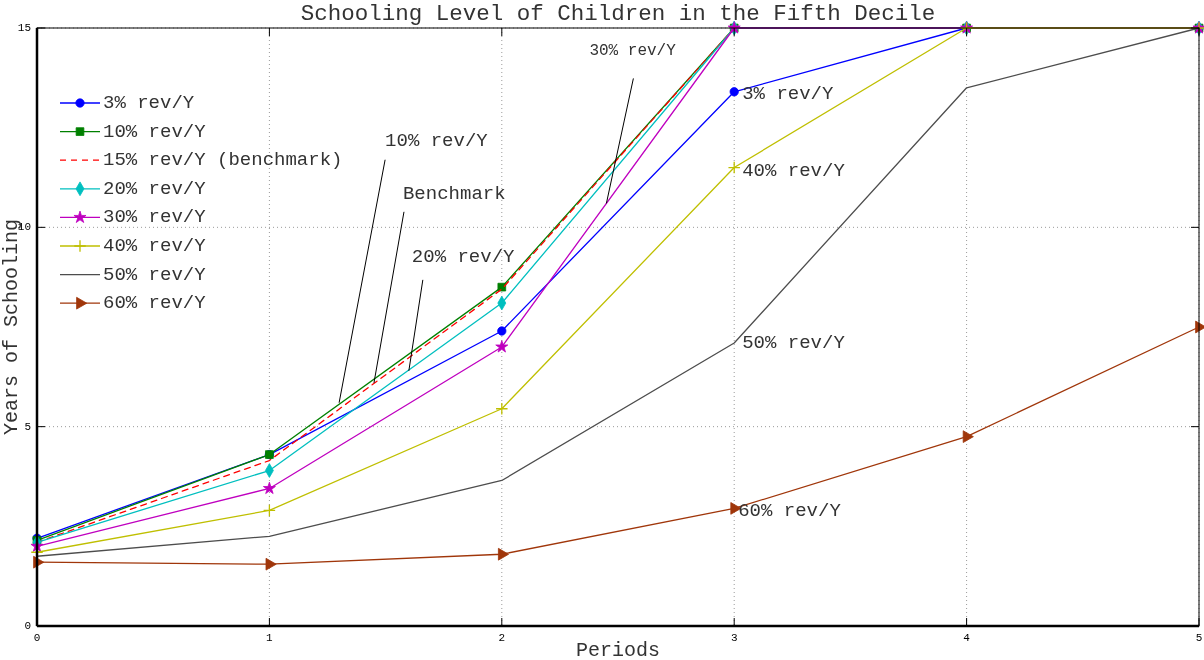  What do you see at coordinates (155, 303) in the screenshot?
I see `legend-label: 60% rev/Y` at bounding box center [155, 303].